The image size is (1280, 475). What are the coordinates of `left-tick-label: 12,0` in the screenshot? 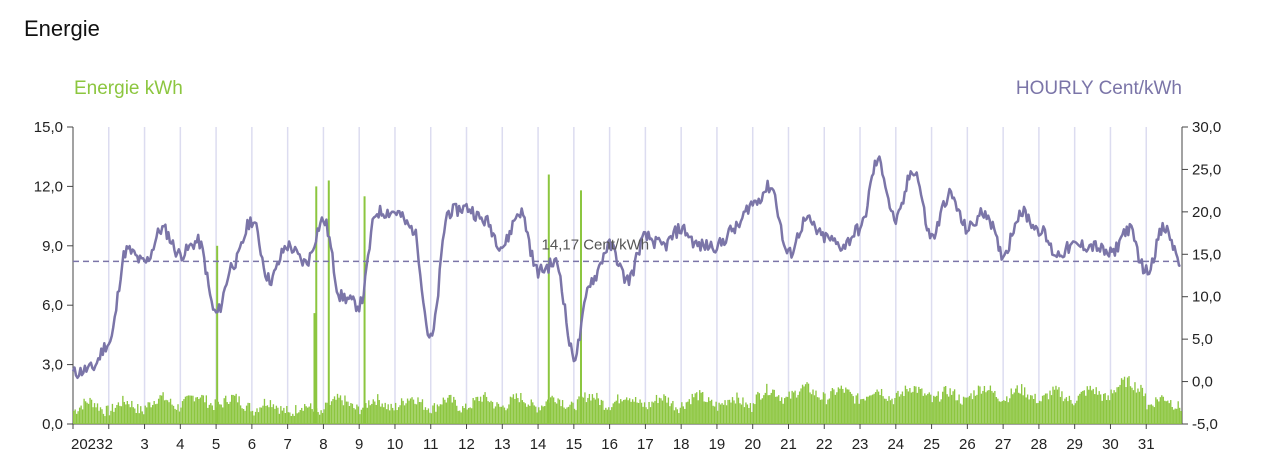 It's located at (48, 186).